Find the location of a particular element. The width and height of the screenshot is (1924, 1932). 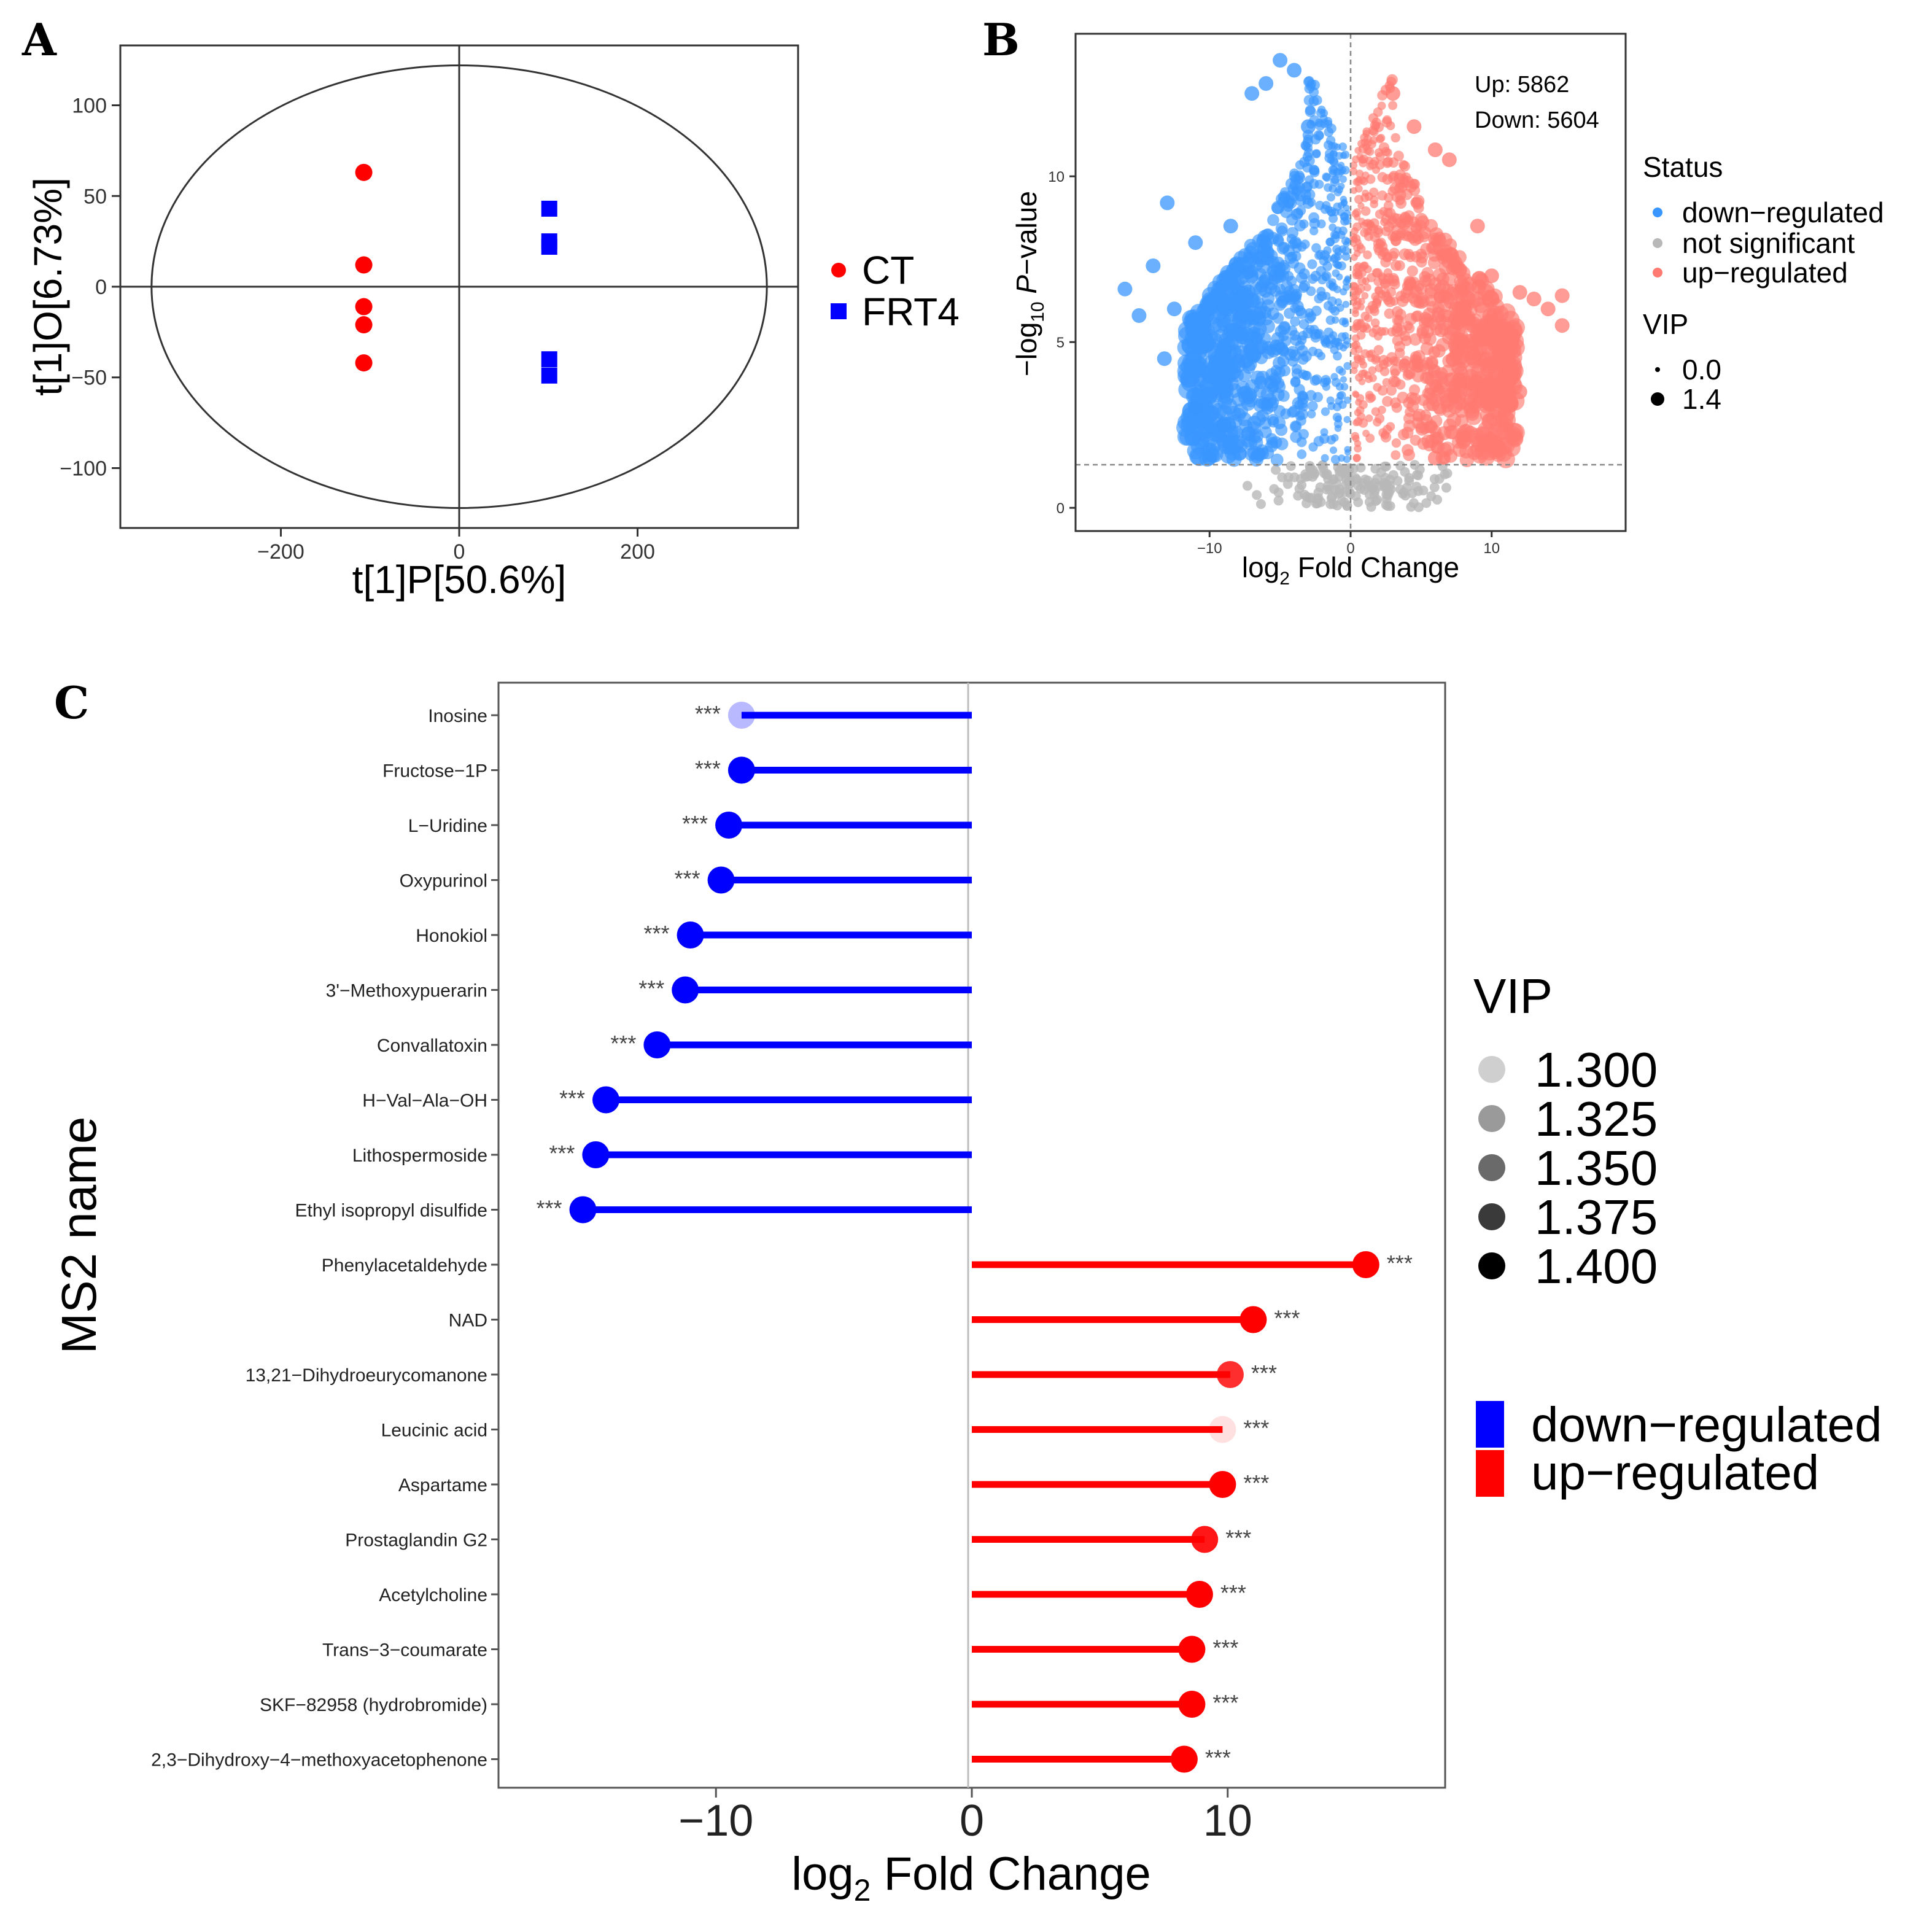

panel-b-y-tick-label: 0 is located at coordinates (1061, 508).